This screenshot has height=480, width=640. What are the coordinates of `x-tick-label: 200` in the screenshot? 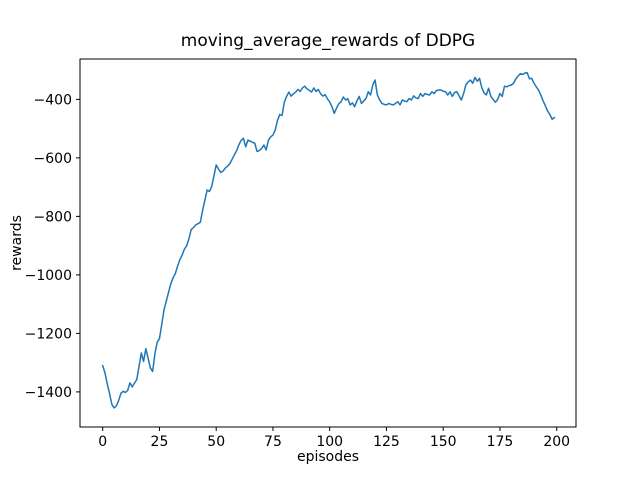 It's located at (556, 442).